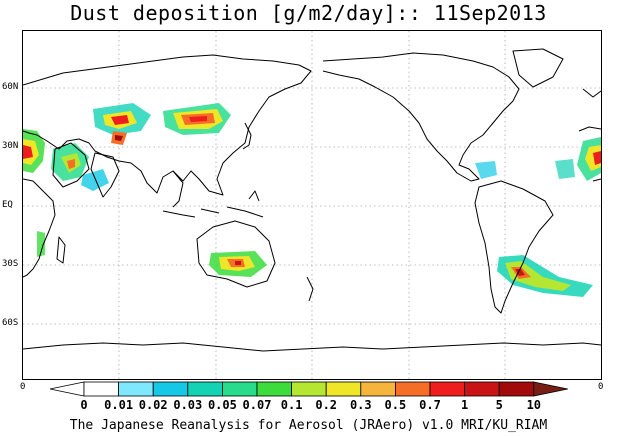 This screenshot has width=617, height=438. What do you see at coordinates (84, 405) in the screenshot?
I see `colorbar-label: 0` at bounding box center [84, 405].